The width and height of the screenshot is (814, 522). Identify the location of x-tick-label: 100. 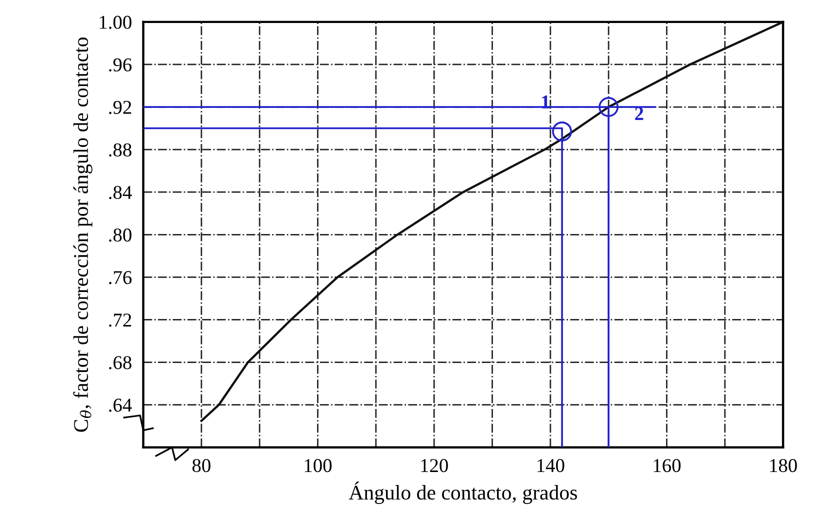
(318, 465).